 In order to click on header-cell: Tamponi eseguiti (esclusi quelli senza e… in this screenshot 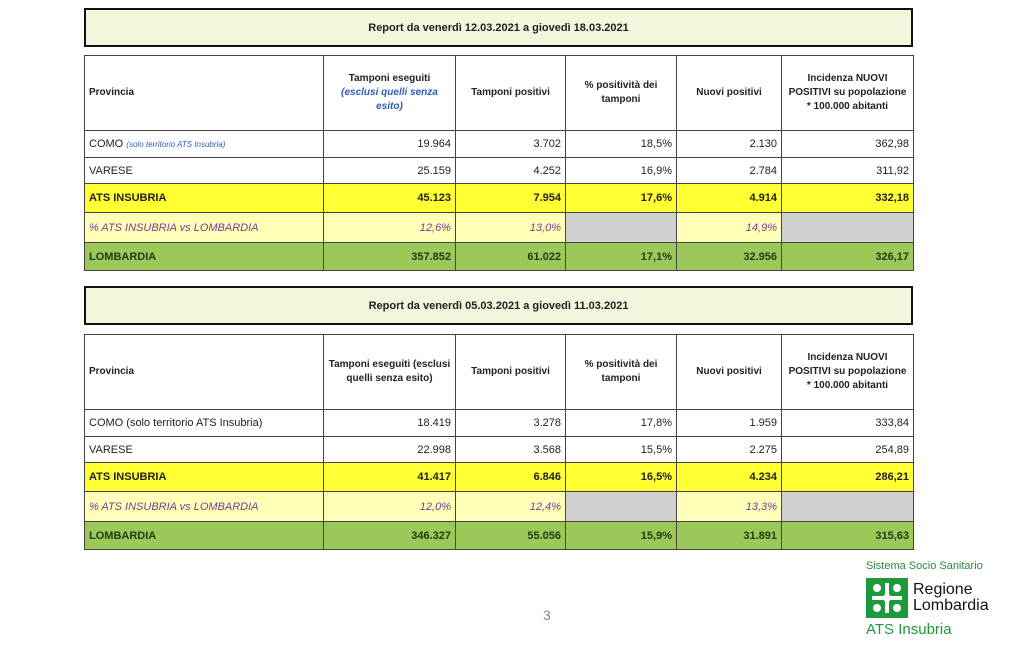, I will do `click(389, 372)`.